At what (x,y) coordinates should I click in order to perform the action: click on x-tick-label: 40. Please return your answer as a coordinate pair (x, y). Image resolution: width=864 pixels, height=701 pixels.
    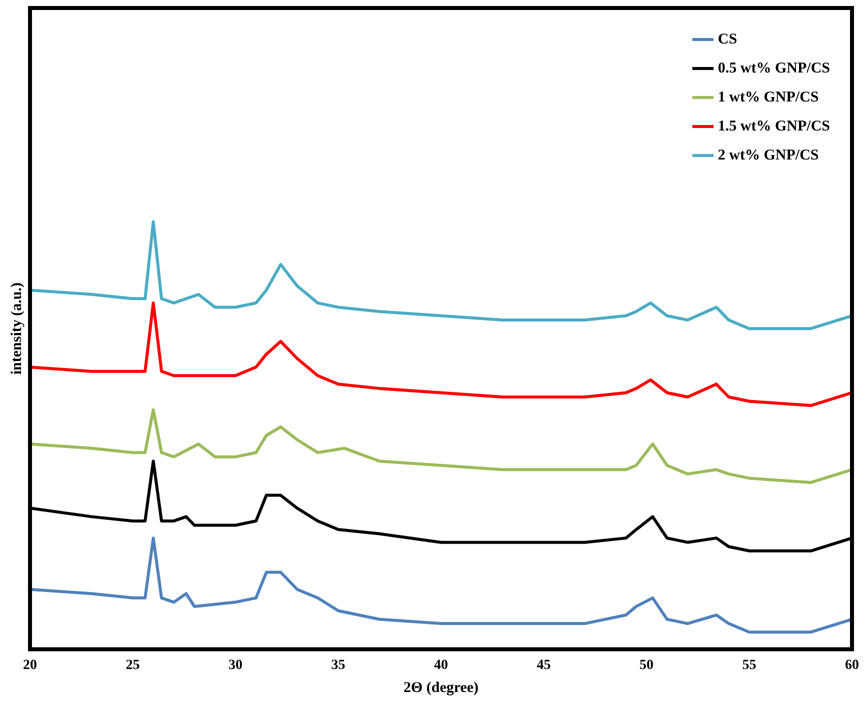
    Looking at the image, I should click on (441, 666).